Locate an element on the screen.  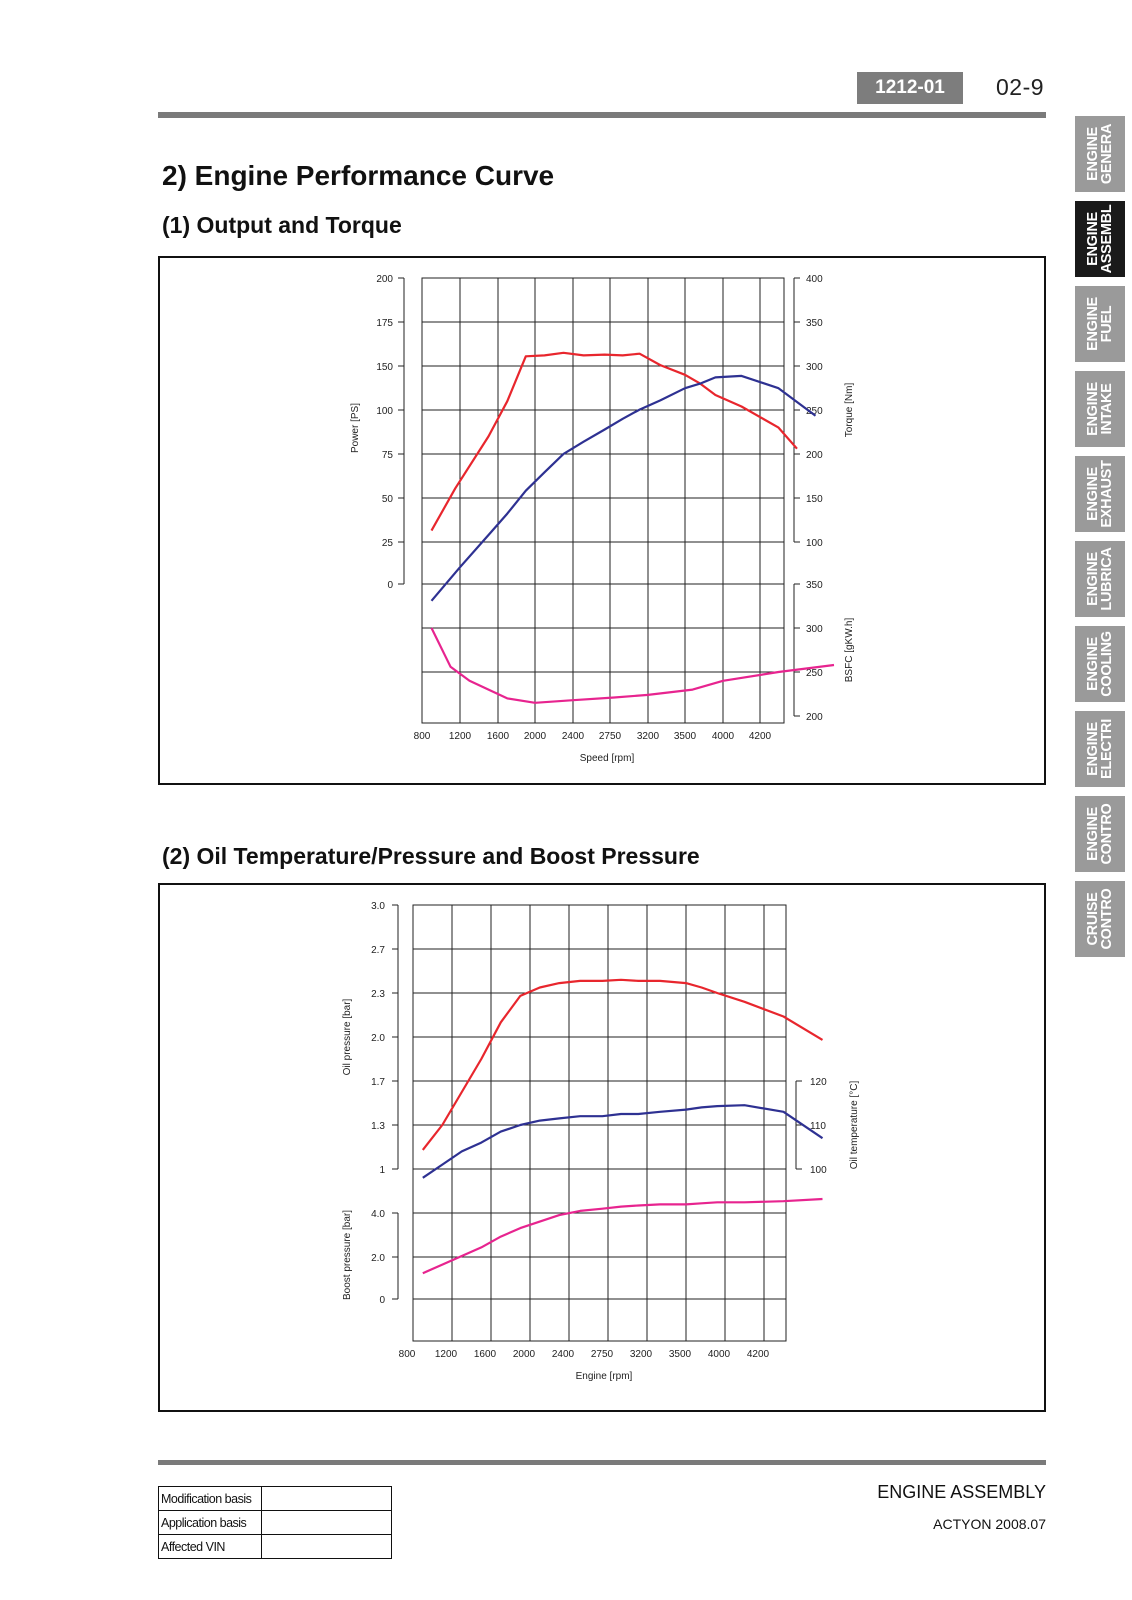
bsfc-tick-label: 300 is located at coordinates (814, 629).